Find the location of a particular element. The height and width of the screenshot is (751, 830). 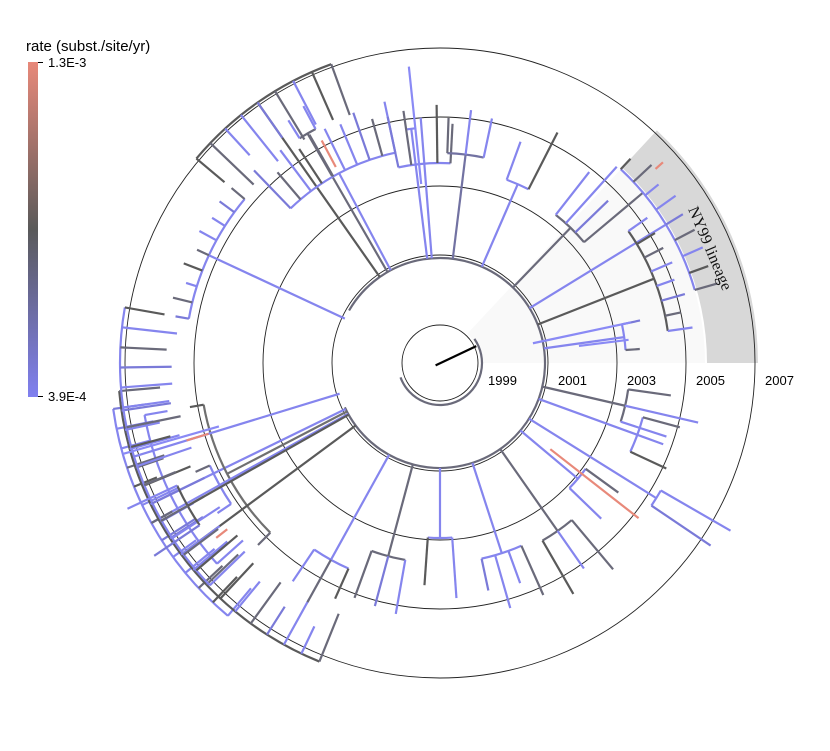

mid-backbone-arc is located at coordinates (445, 363).